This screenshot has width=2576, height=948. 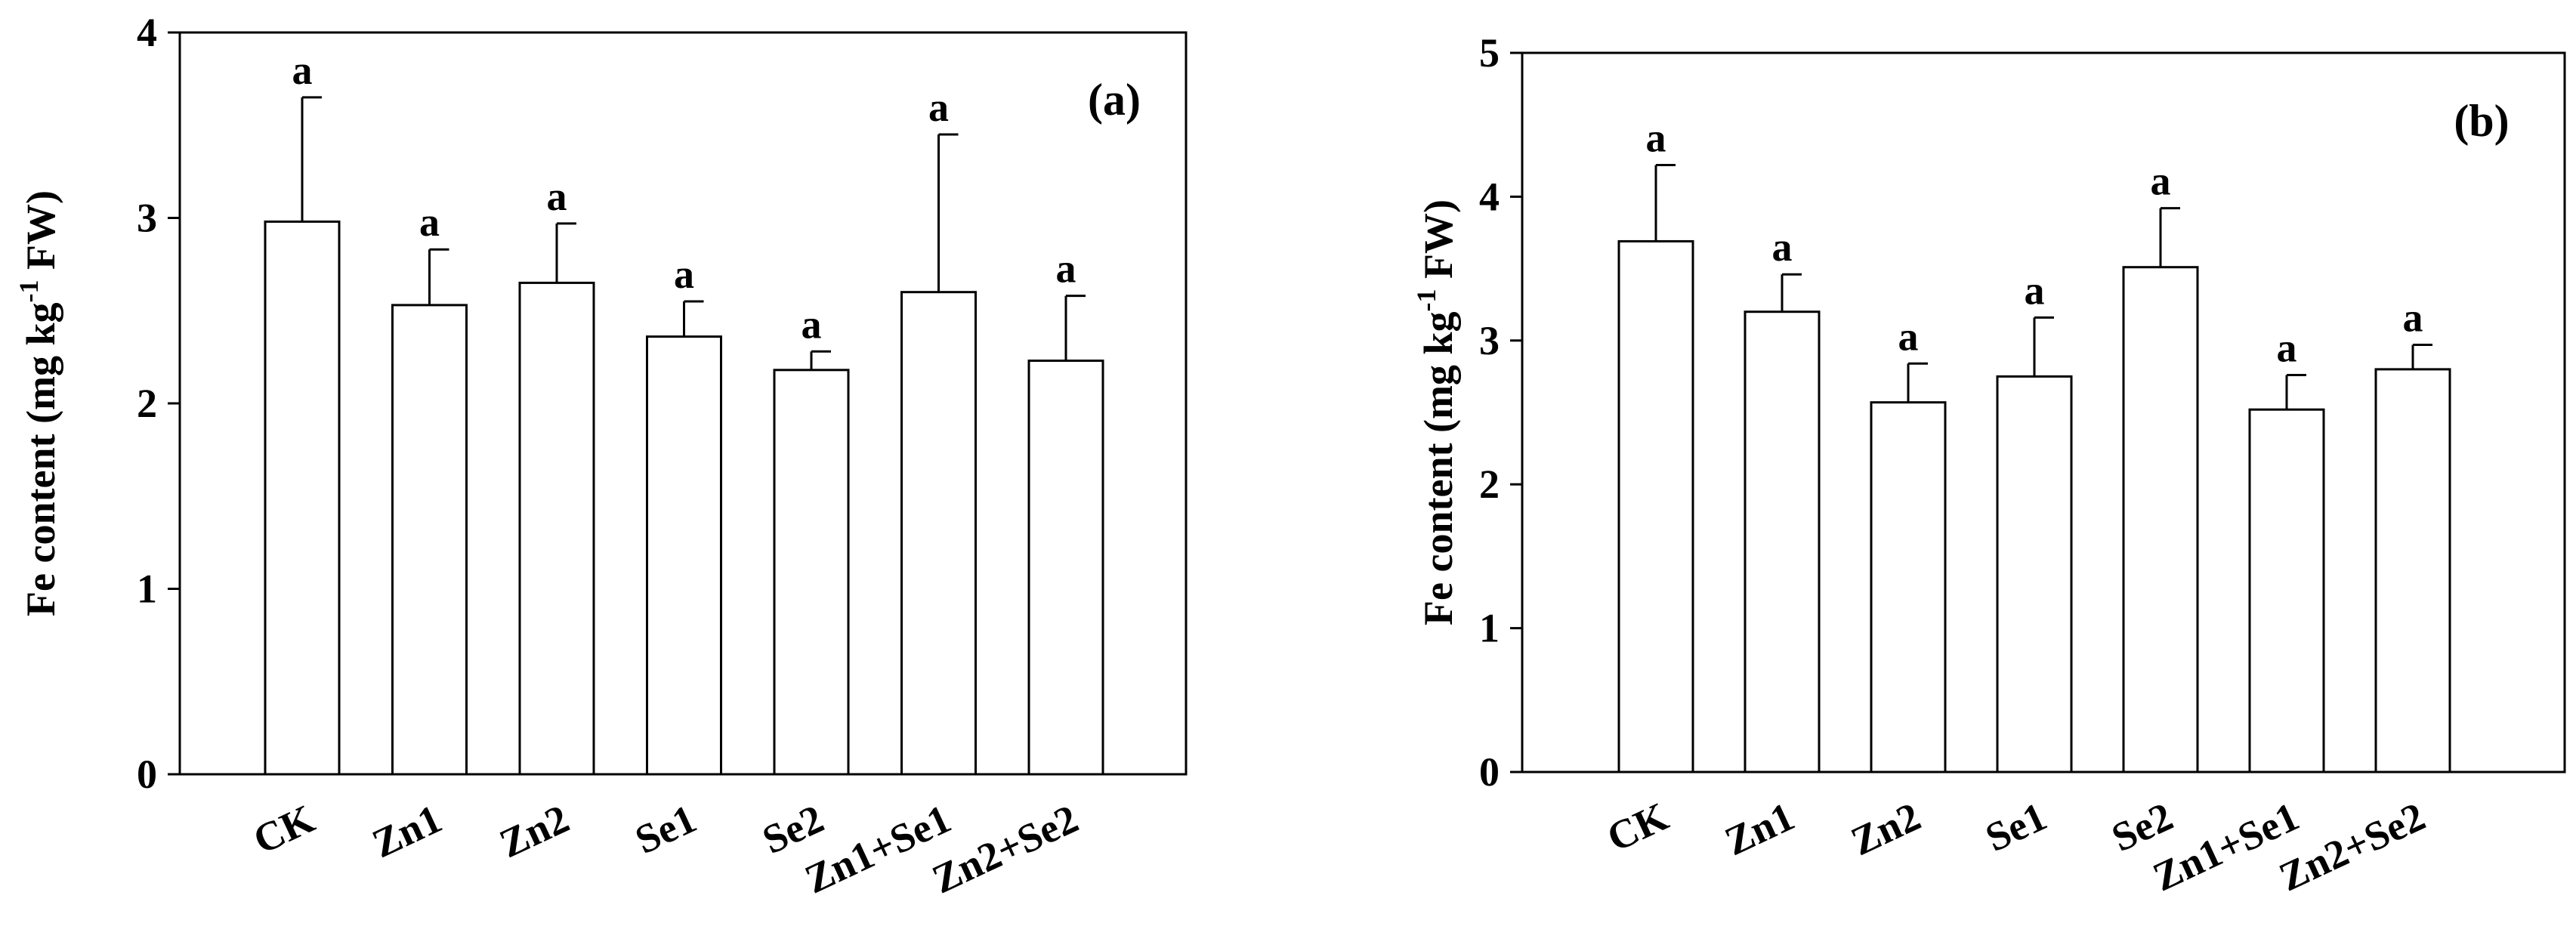 What do you see at coordinates (2481, 121) in the screenshot?
I see `panel-label: (b)` at bounding box center [2481, 121].